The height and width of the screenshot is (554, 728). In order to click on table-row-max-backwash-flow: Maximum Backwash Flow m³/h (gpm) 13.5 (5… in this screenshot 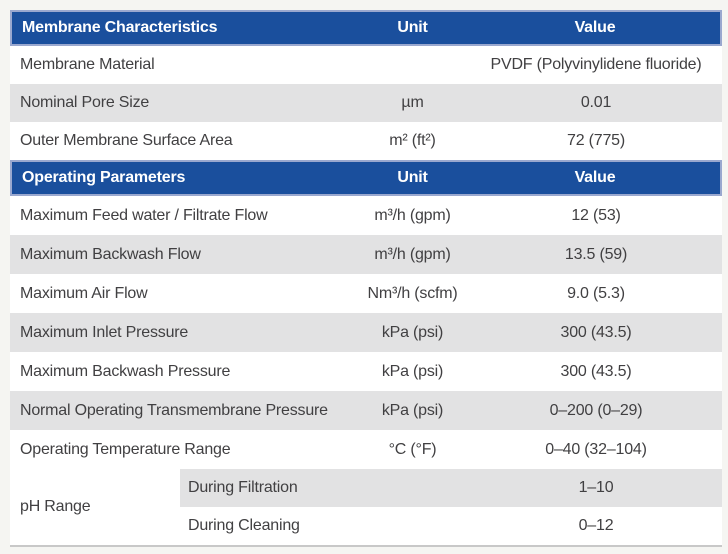, I will do `click(366, 254)`.